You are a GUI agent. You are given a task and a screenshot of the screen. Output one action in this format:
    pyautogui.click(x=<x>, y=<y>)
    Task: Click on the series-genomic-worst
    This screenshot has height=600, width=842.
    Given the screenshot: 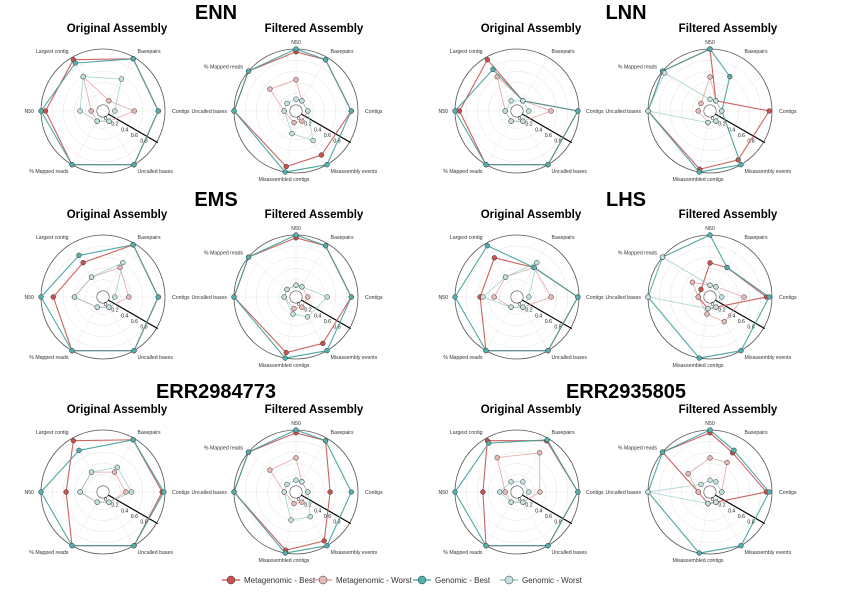 What is the action you would take?
    pyautogui.click(x=297, y=500)
    